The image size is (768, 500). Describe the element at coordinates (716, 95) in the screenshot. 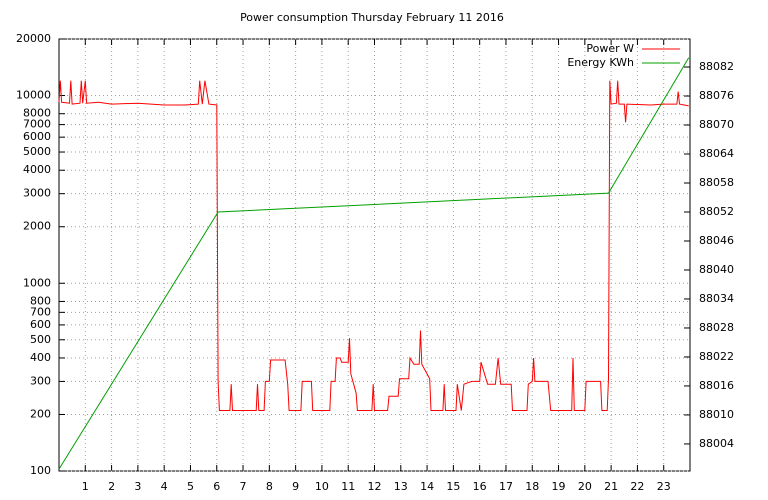

I see `y2-tick-label: 88076` at that location.